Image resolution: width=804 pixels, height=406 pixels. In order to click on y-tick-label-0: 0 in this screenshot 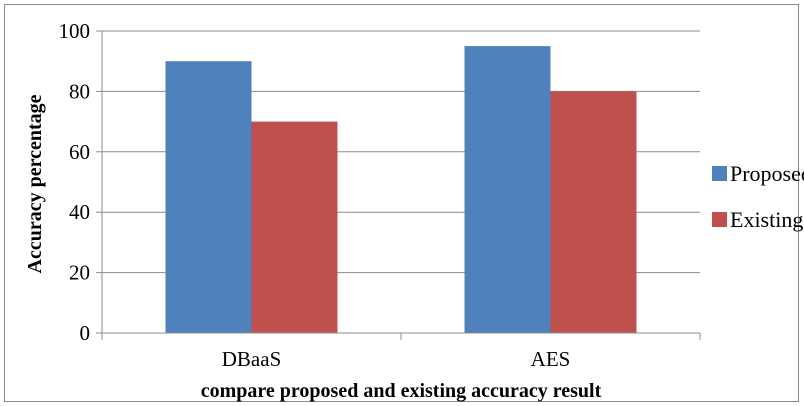, I will do `click(85, 333)`.